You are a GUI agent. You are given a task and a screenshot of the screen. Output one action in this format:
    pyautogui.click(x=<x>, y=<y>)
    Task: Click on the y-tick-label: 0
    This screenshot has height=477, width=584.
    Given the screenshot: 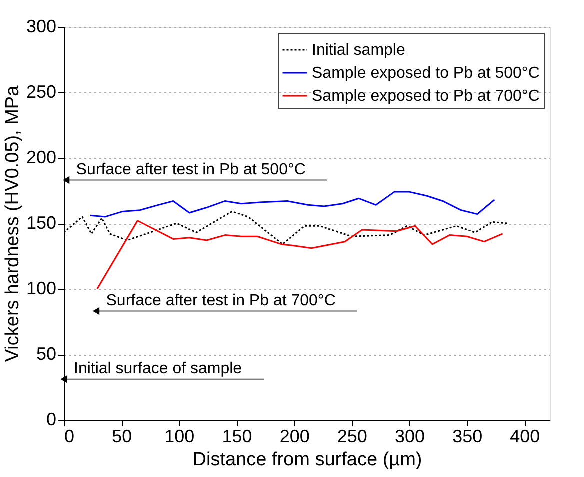 What is the action you would take?
    pyautogui.click(x=51, y=420)
    